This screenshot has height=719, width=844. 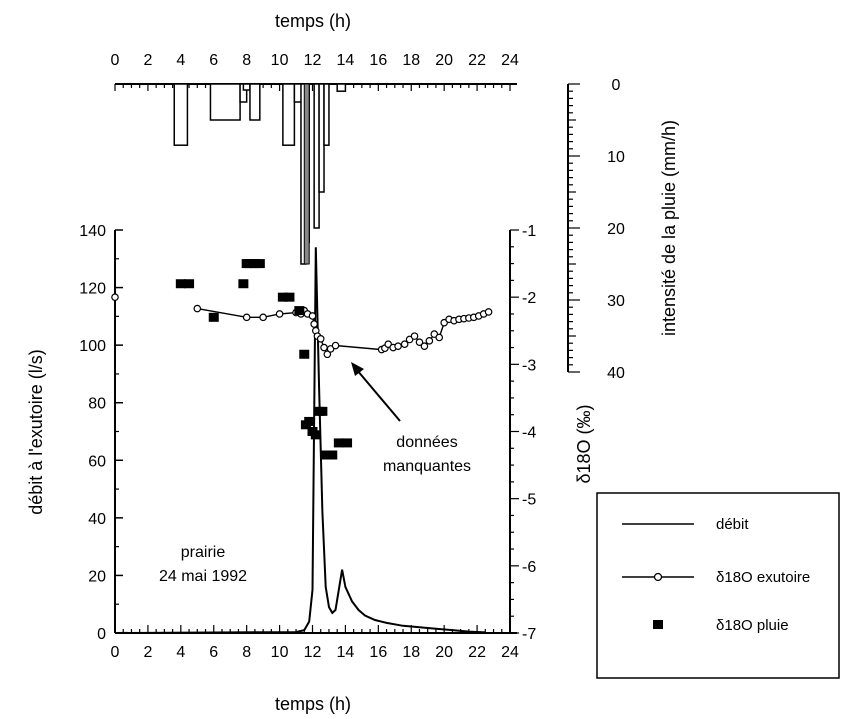 What do you see at coordinates (97, 461) in the screenshot?
I see `left-tick-label: 60` at bounding box center [97, 461].